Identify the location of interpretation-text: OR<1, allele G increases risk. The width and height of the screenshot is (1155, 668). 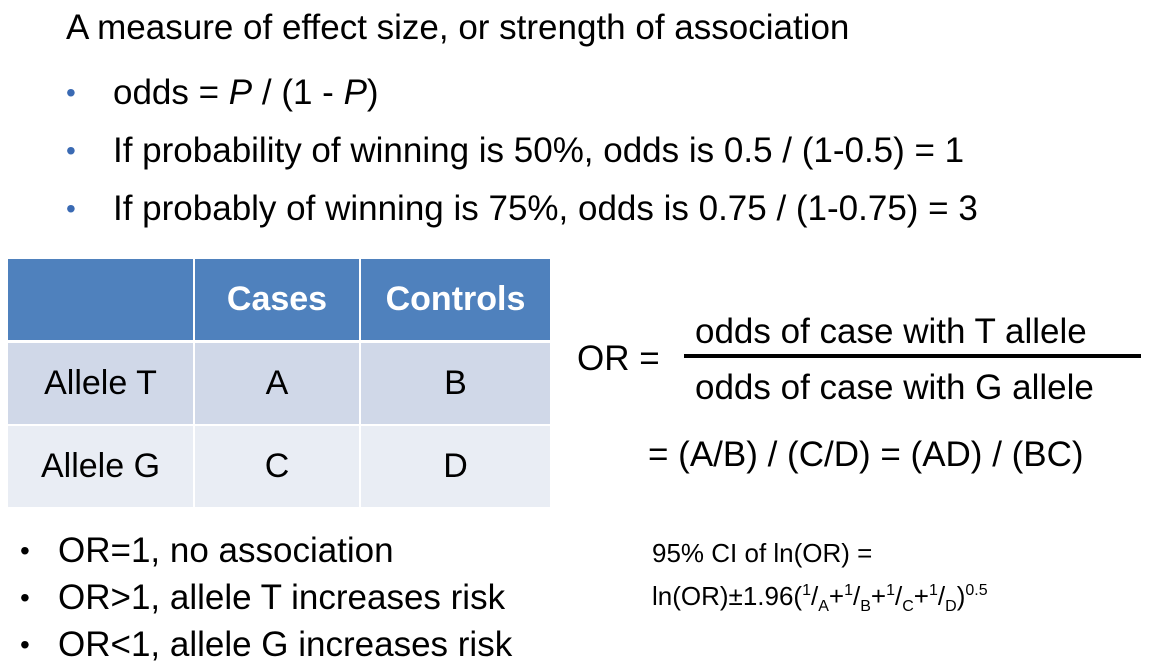
(285, 644).